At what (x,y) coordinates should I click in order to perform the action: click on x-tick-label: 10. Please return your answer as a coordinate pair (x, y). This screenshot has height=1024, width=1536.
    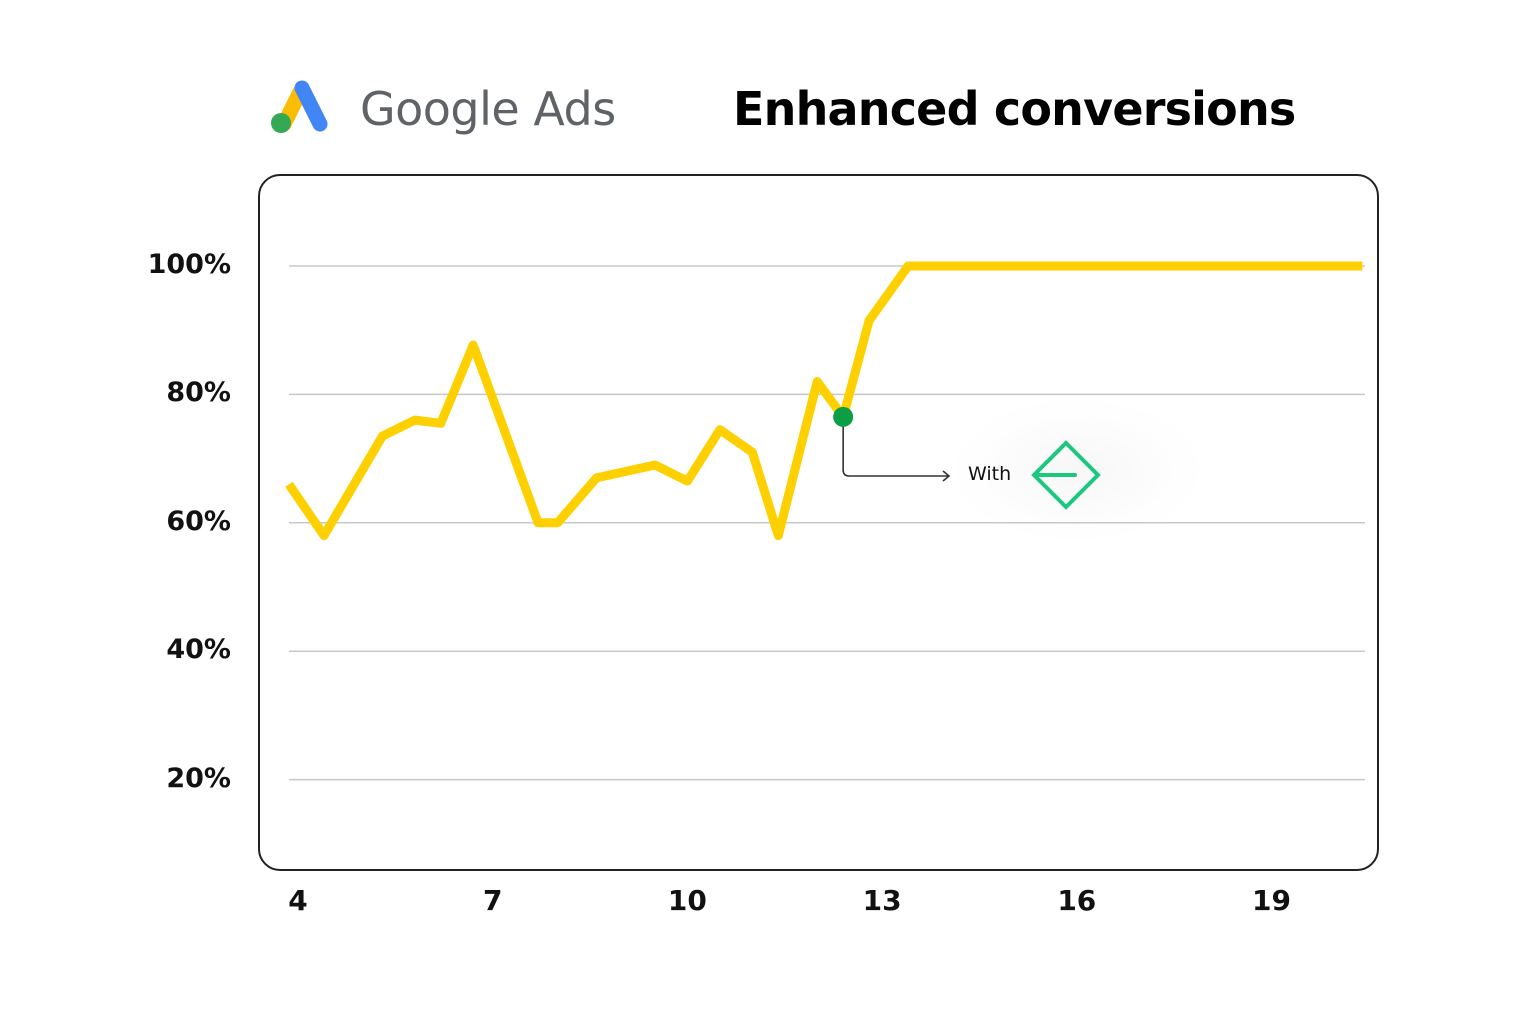
    Looking at the image, I should click on (687, 900).